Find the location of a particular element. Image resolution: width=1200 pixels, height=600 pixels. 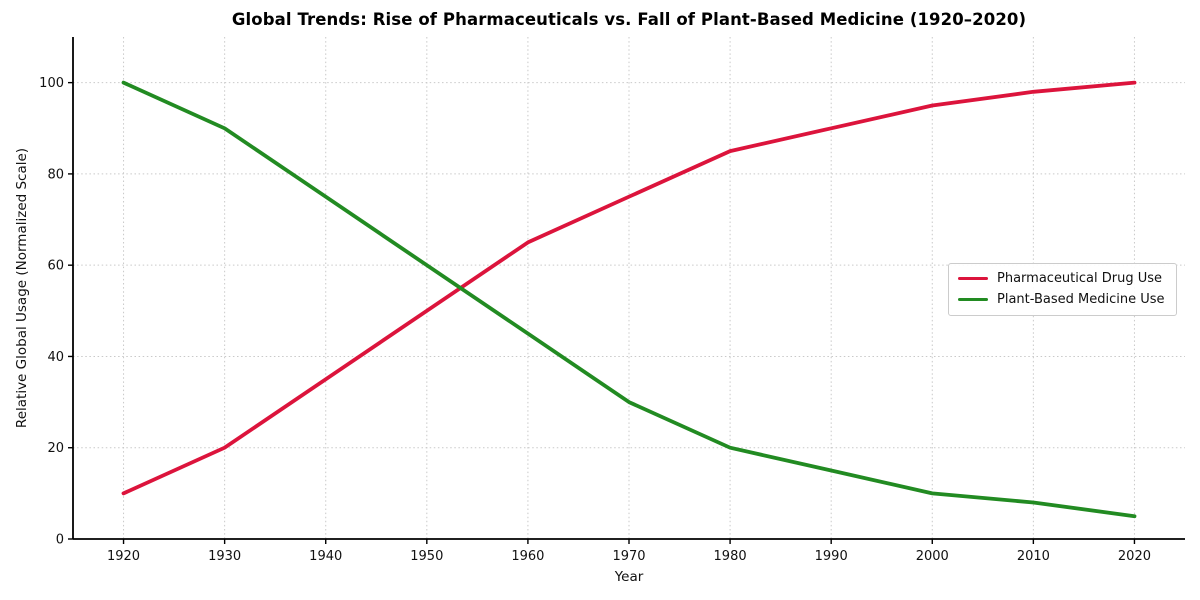

legend-item-pharmaceutical: Pharmaceutical Drug Use is located at coordinates (1061, 278).